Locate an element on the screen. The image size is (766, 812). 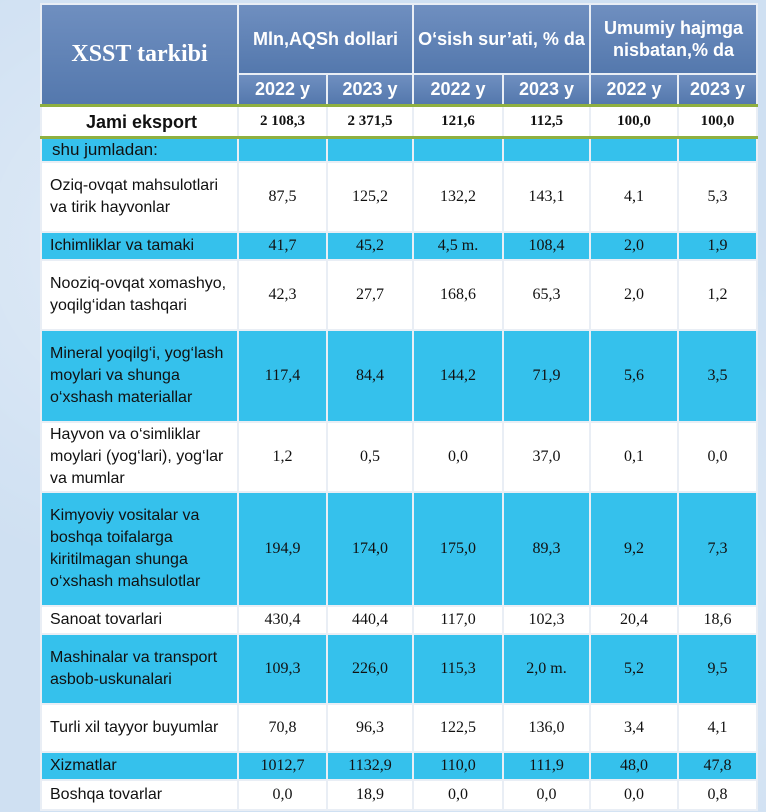
cell-value: 71,9 is located at coordinates (547, 376).